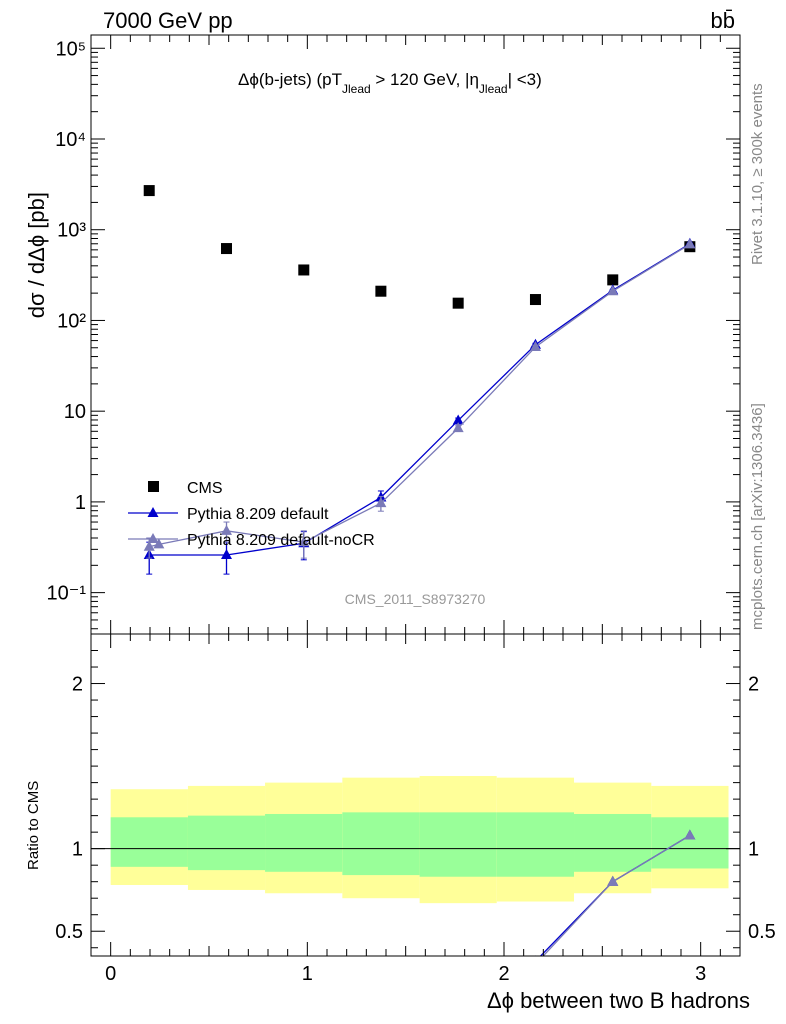  Describe the element at coordinates (77, 850) in the screenshot. I see `ratio-y-tick-label-left: 1` at that location.